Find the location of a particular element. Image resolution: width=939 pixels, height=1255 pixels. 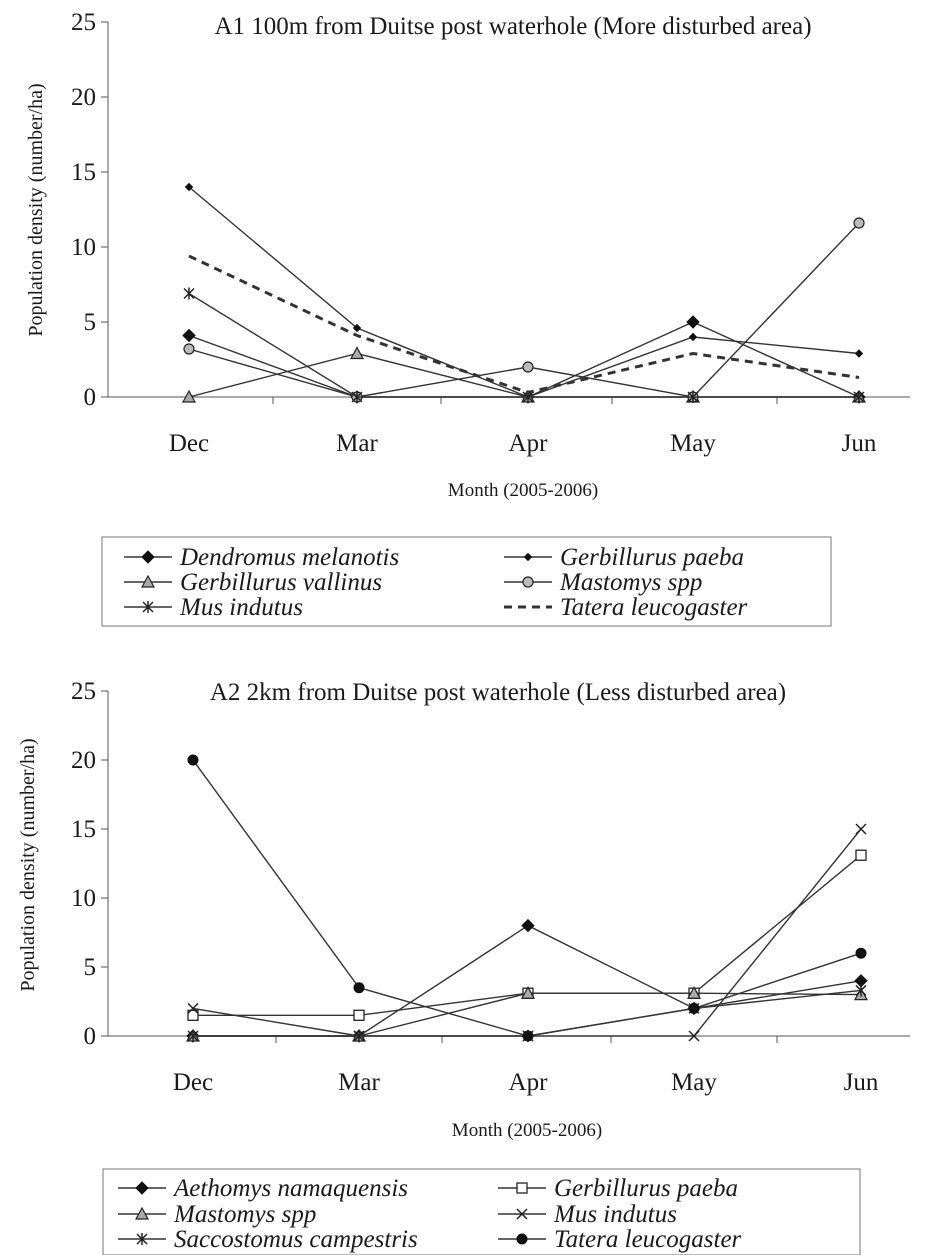

chart-a1-xtick-label: Dec is located at coordinates (189, 443).